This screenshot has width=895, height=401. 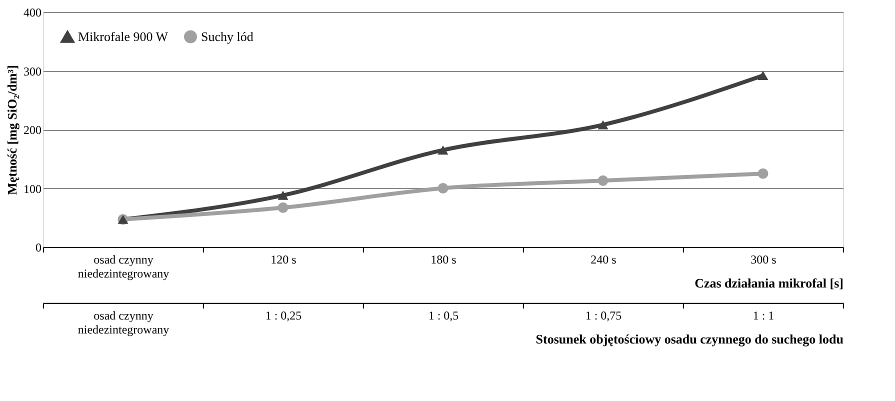 What do you see at coordinates (33, 71) in the screenshot?
I see `y-tick-label: 300` at bounding box center [33, 71].